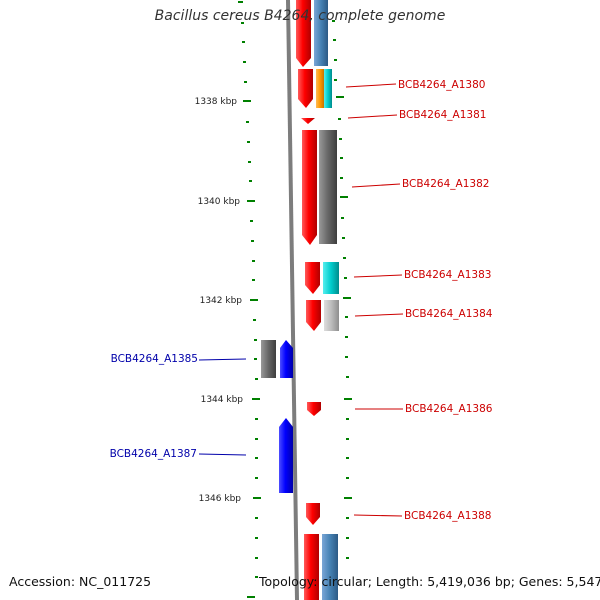  What do you see at coordinates (305, 88) in the screenshot?
I see `gene-arrow-bcb4264-a1380` at bounding box center [305, 88].